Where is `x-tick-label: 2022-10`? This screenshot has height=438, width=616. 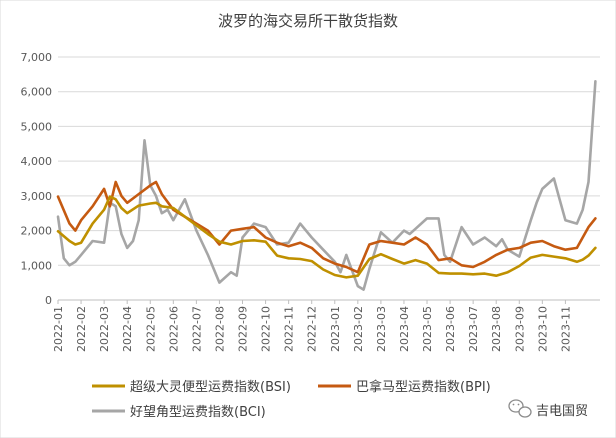
x-tick-label: 2022-10 is located at coordinates (266, 329).